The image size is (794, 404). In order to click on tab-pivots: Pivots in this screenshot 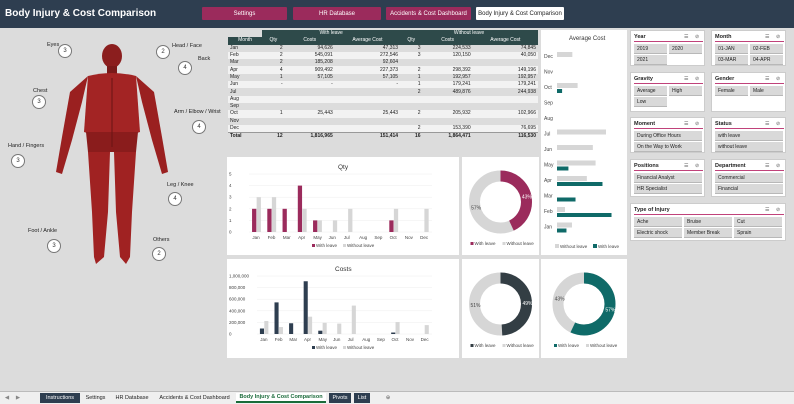, I will do `click(340, 398)`.